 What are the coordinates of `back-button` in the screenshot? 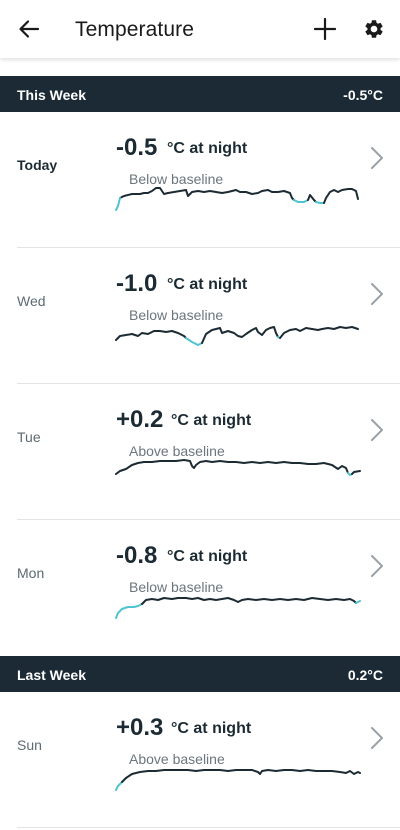 It's located at (29, 29).